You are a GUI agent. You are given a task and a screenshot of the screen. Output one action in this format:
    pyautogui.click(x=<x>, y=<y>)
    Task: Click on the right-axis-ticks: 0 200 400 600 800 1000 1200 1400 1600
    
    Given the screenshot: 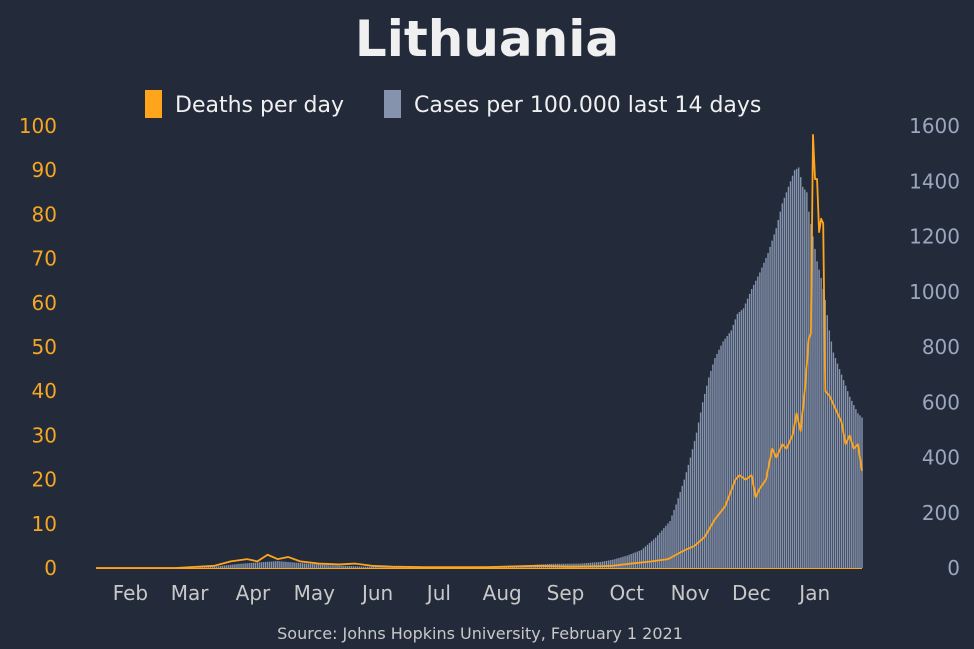 What is the action you would take?
    pyautogui.click(x=934, y=347)
    